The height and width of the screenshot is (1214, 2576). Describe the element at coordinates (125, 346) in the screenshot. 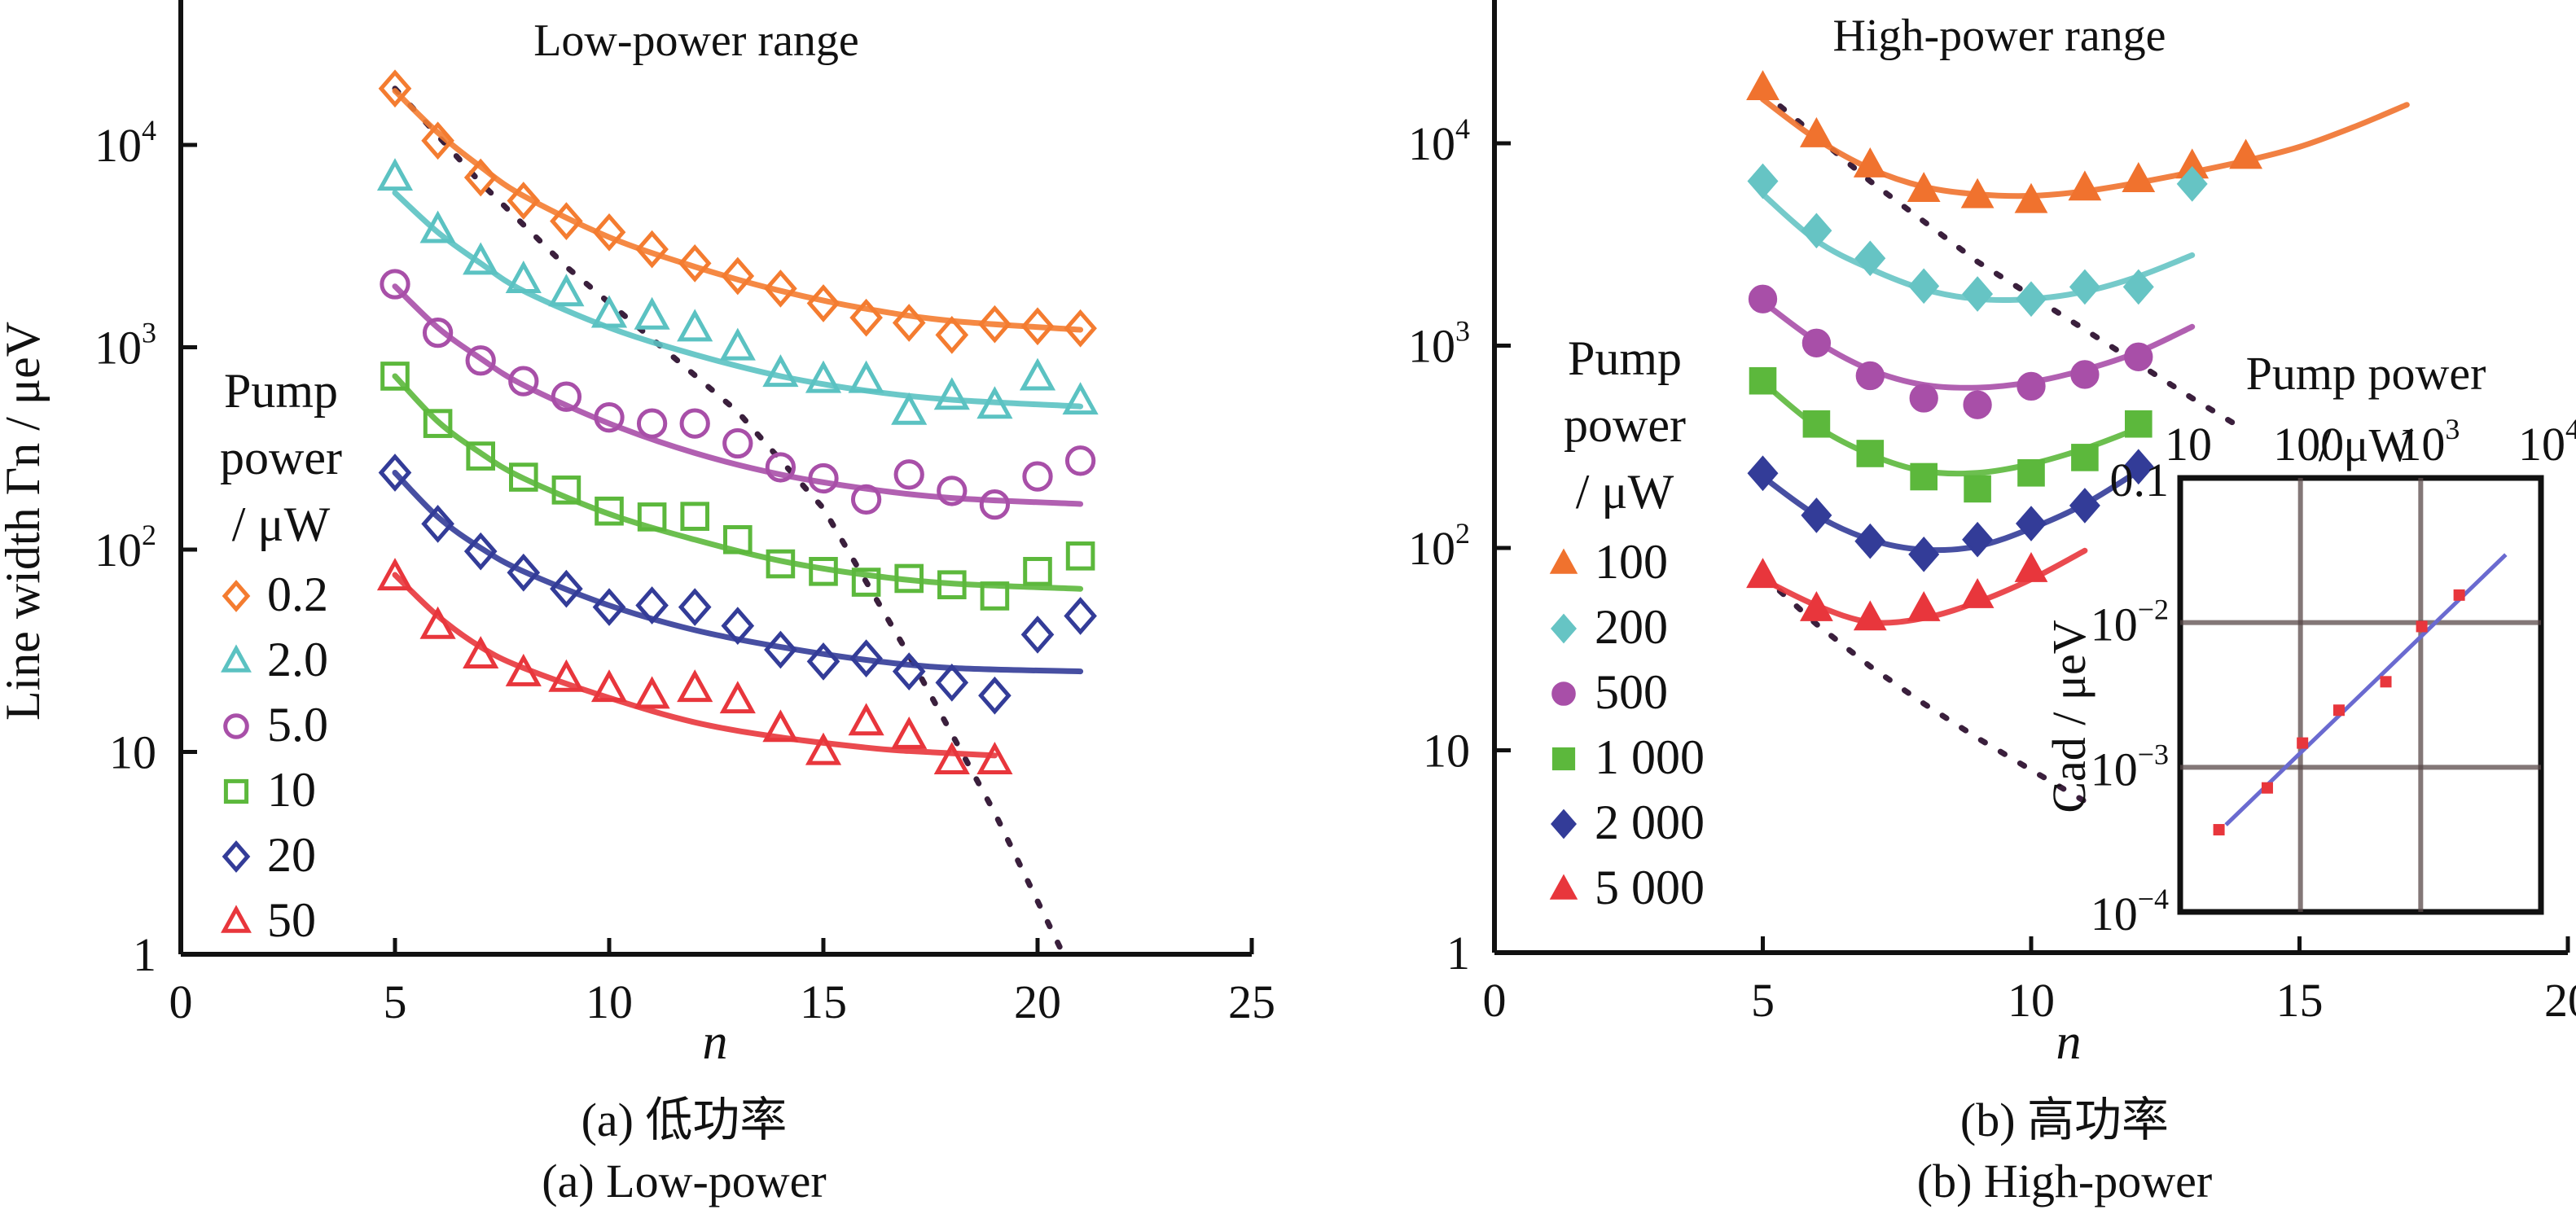

I see `panel-a-y-tick-label: 10³` at that location.